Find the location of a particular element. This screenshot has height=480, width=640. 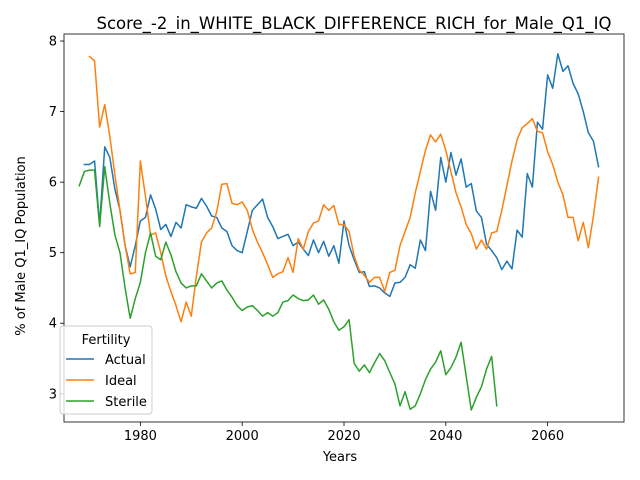

x-axis: 1980 2000 2020 2040 2060 is located at coordinates (344, 433).